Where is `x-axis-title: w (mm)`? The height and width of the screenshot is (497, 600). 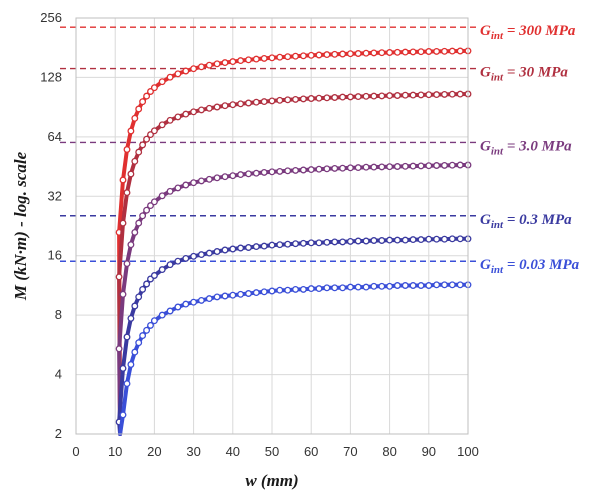
x-axis-title: w (mm) is located at coordinates (271, 480).